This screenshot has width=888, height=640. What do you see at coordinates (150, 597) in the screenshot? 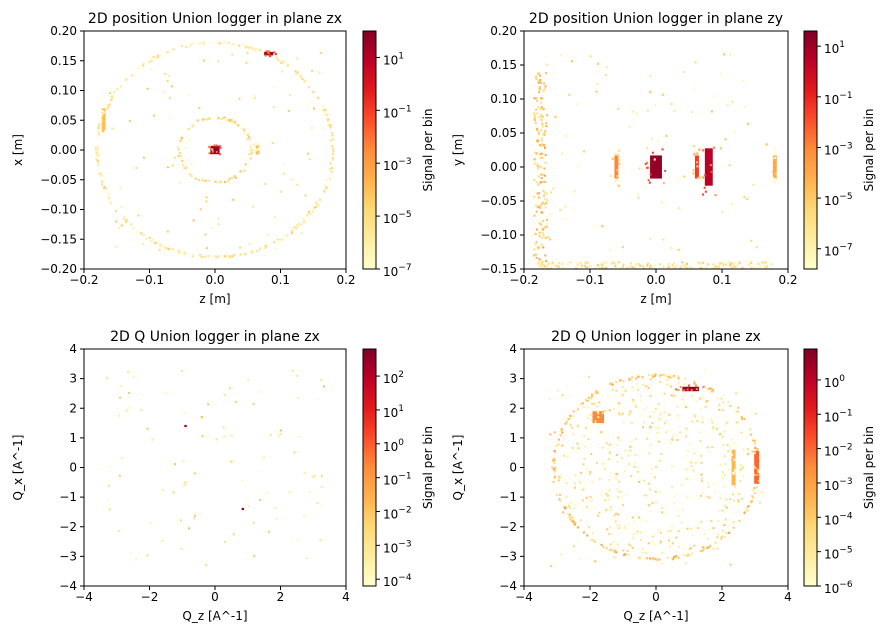
I see `x-tick-label: −2` at bounding box center [150, 597].